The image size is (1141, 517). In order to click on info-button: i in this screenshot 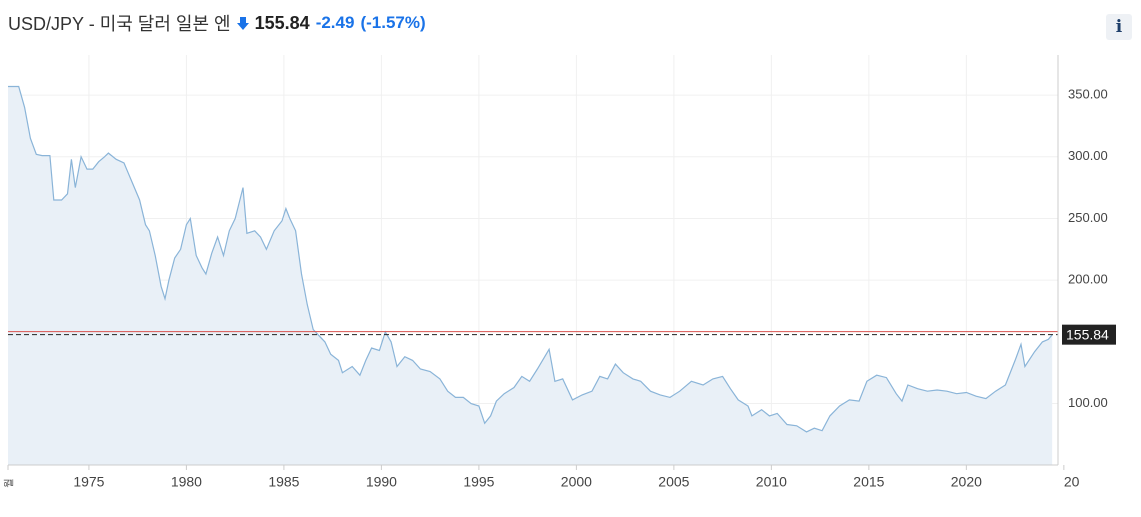, I will do `click(1119, 27)`.